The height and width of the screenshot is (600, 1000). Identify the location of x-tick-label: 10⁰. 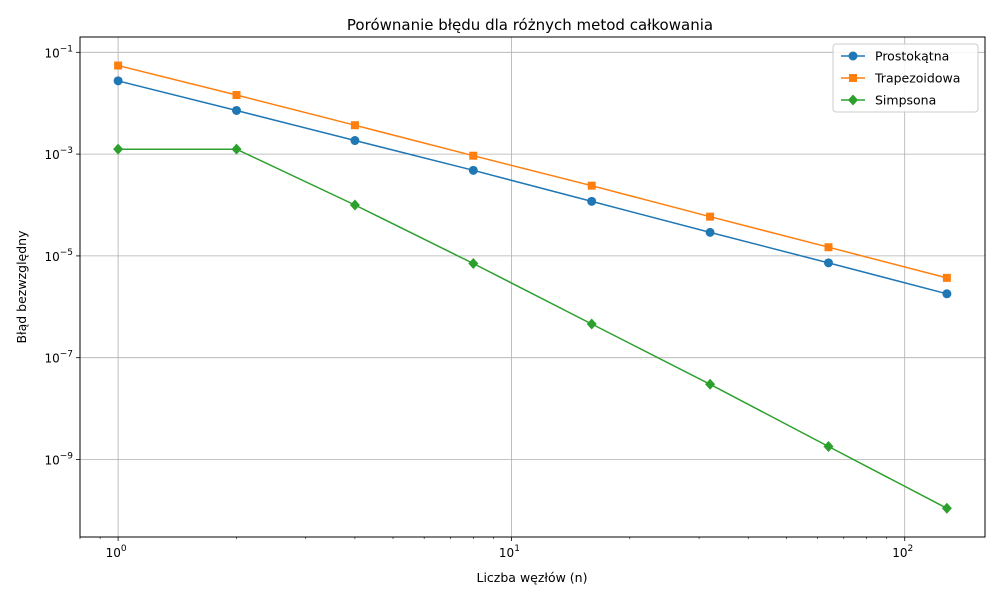
(116, 552).